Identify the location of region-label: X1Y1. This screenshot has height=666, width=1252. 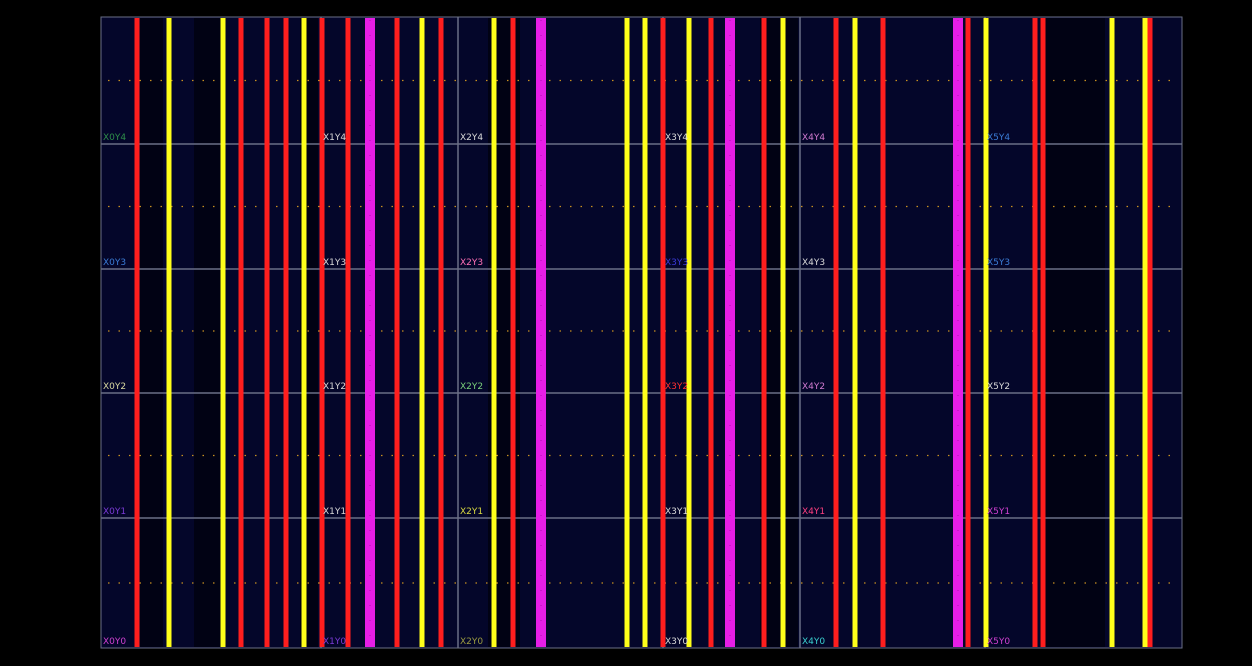
(334, 512).